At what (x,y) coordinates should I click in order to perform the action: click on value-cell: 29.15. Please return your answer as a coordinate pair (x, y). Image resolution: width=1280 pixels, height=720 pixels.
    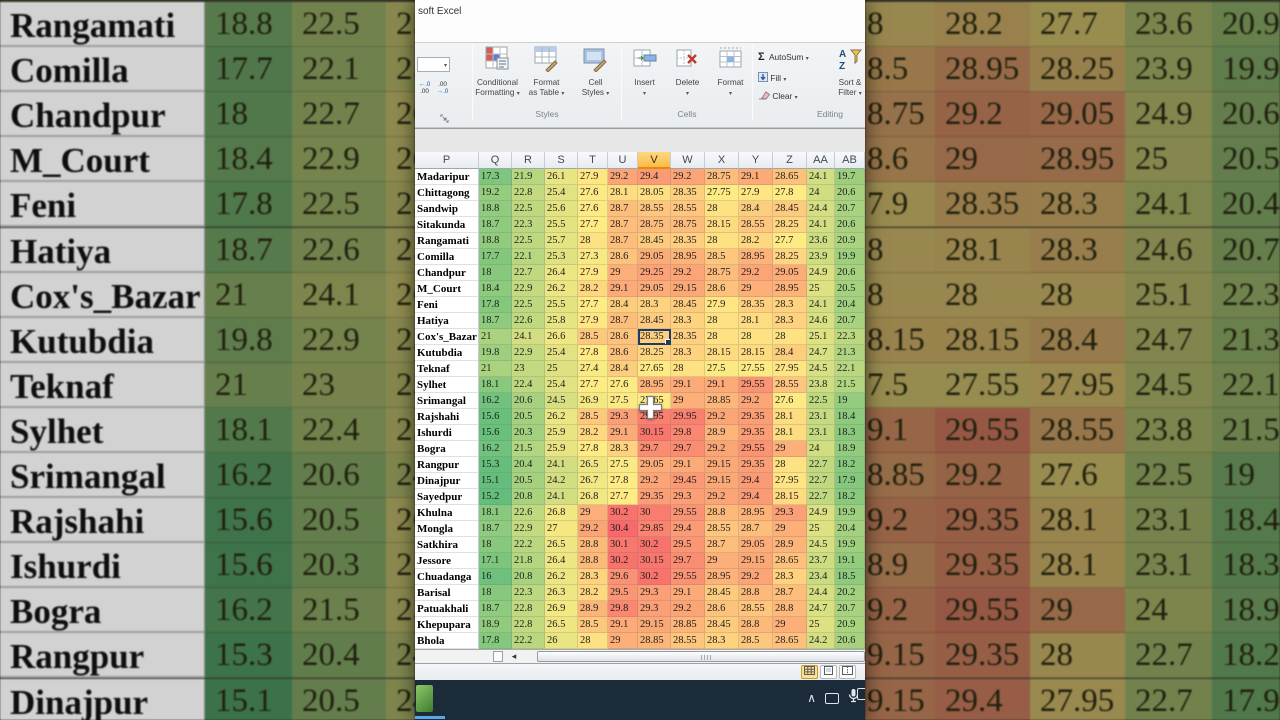
    Looking at the image, I should click on (688, 289).